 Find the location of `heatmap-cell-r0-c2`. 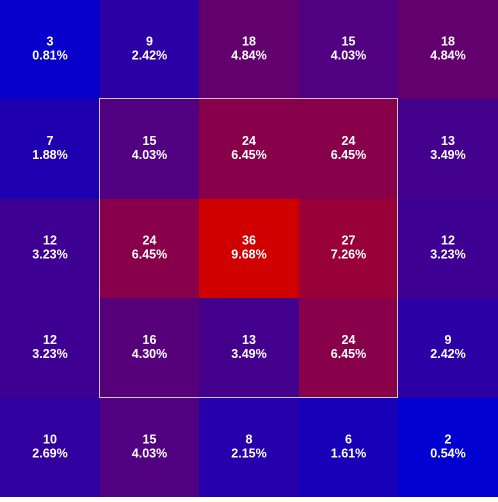

heatmap-cell-r0-c2 is located at coordinates (249, 49).